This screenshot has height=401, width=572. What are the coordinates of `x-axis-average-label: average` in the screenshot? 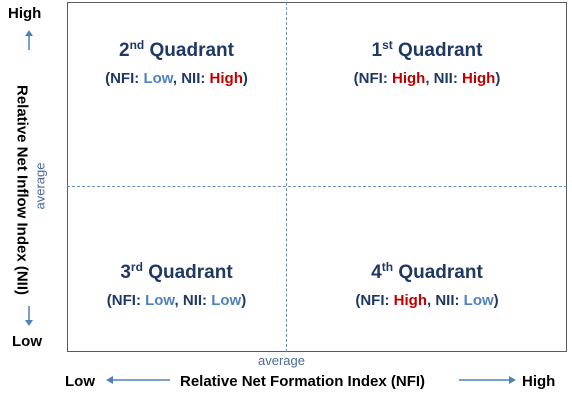 It's located at (281, 360).